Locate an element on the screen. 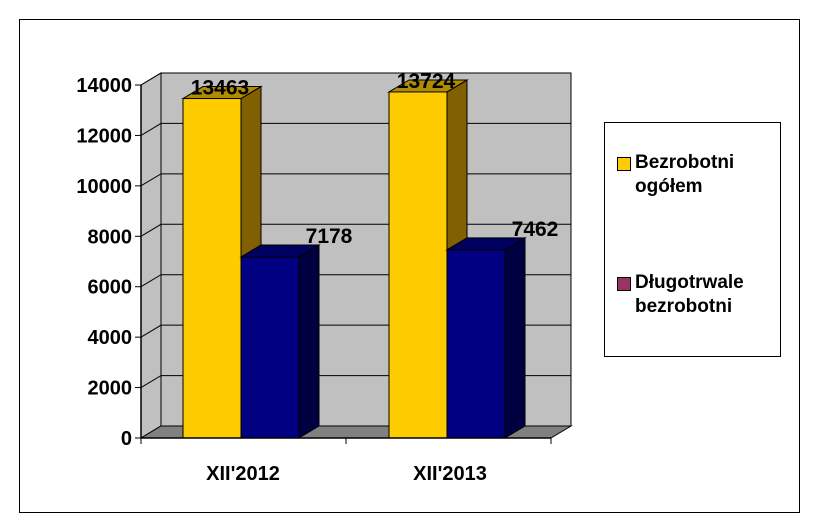  legend-swatch-yellow is located at coordinates (624, 164).